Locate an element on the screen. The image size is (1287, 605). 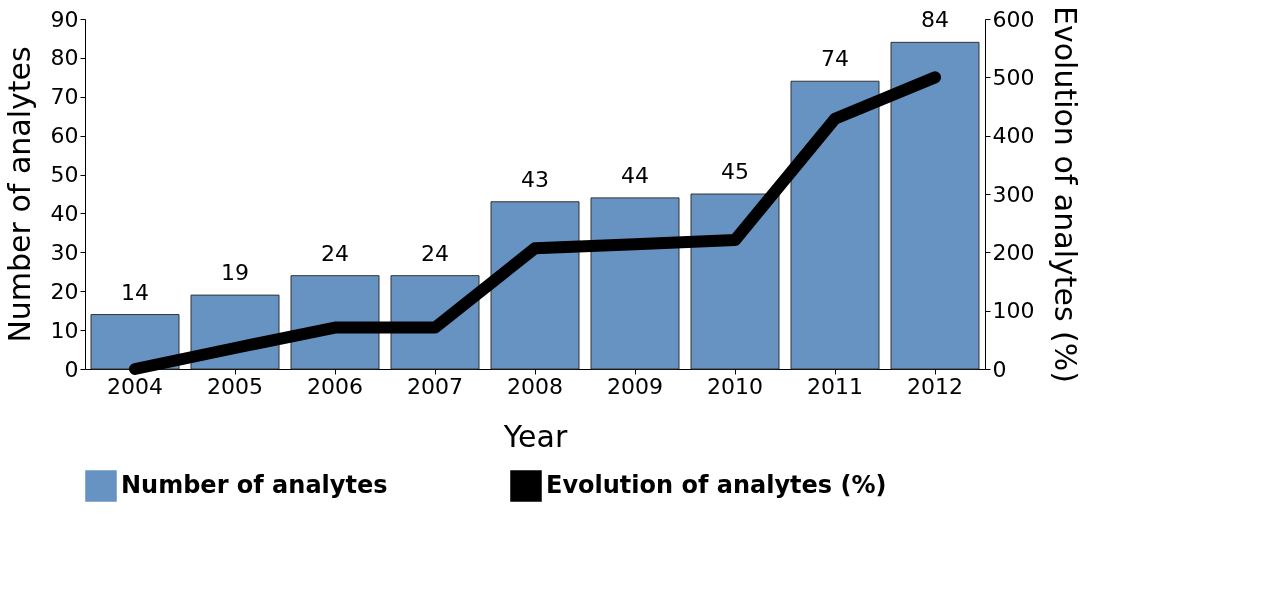
x-tick-label: 2012 is located at coordinates (935, 386).